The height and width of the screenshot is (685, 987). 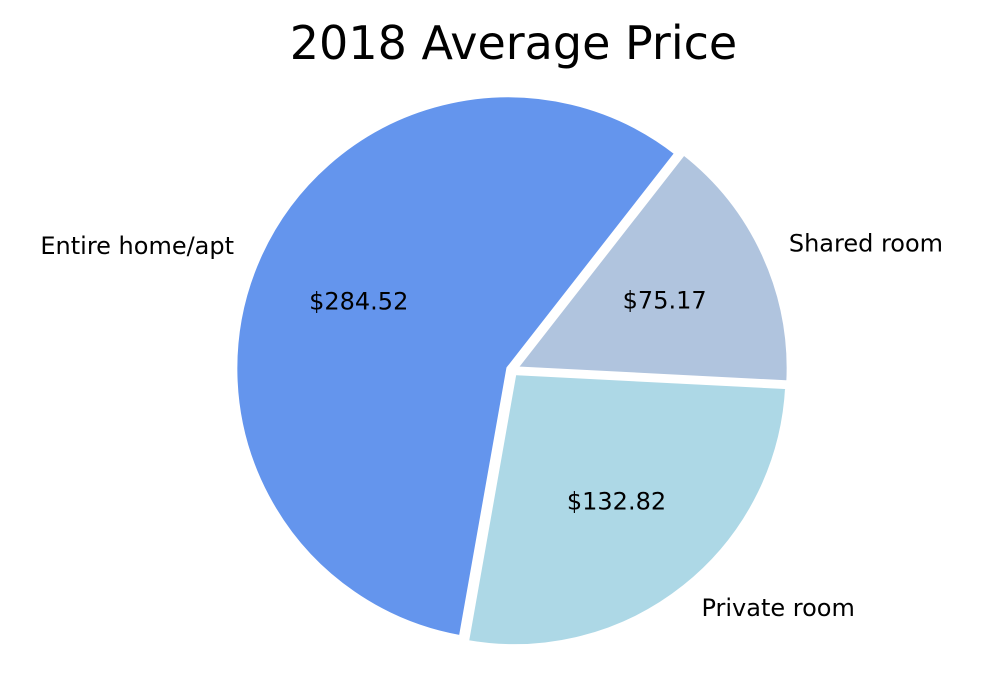 What do you see at coordinates (358, 302) in the screenshot?
I see `slice-value-label: $284.52` at bounding box center [358, 302].